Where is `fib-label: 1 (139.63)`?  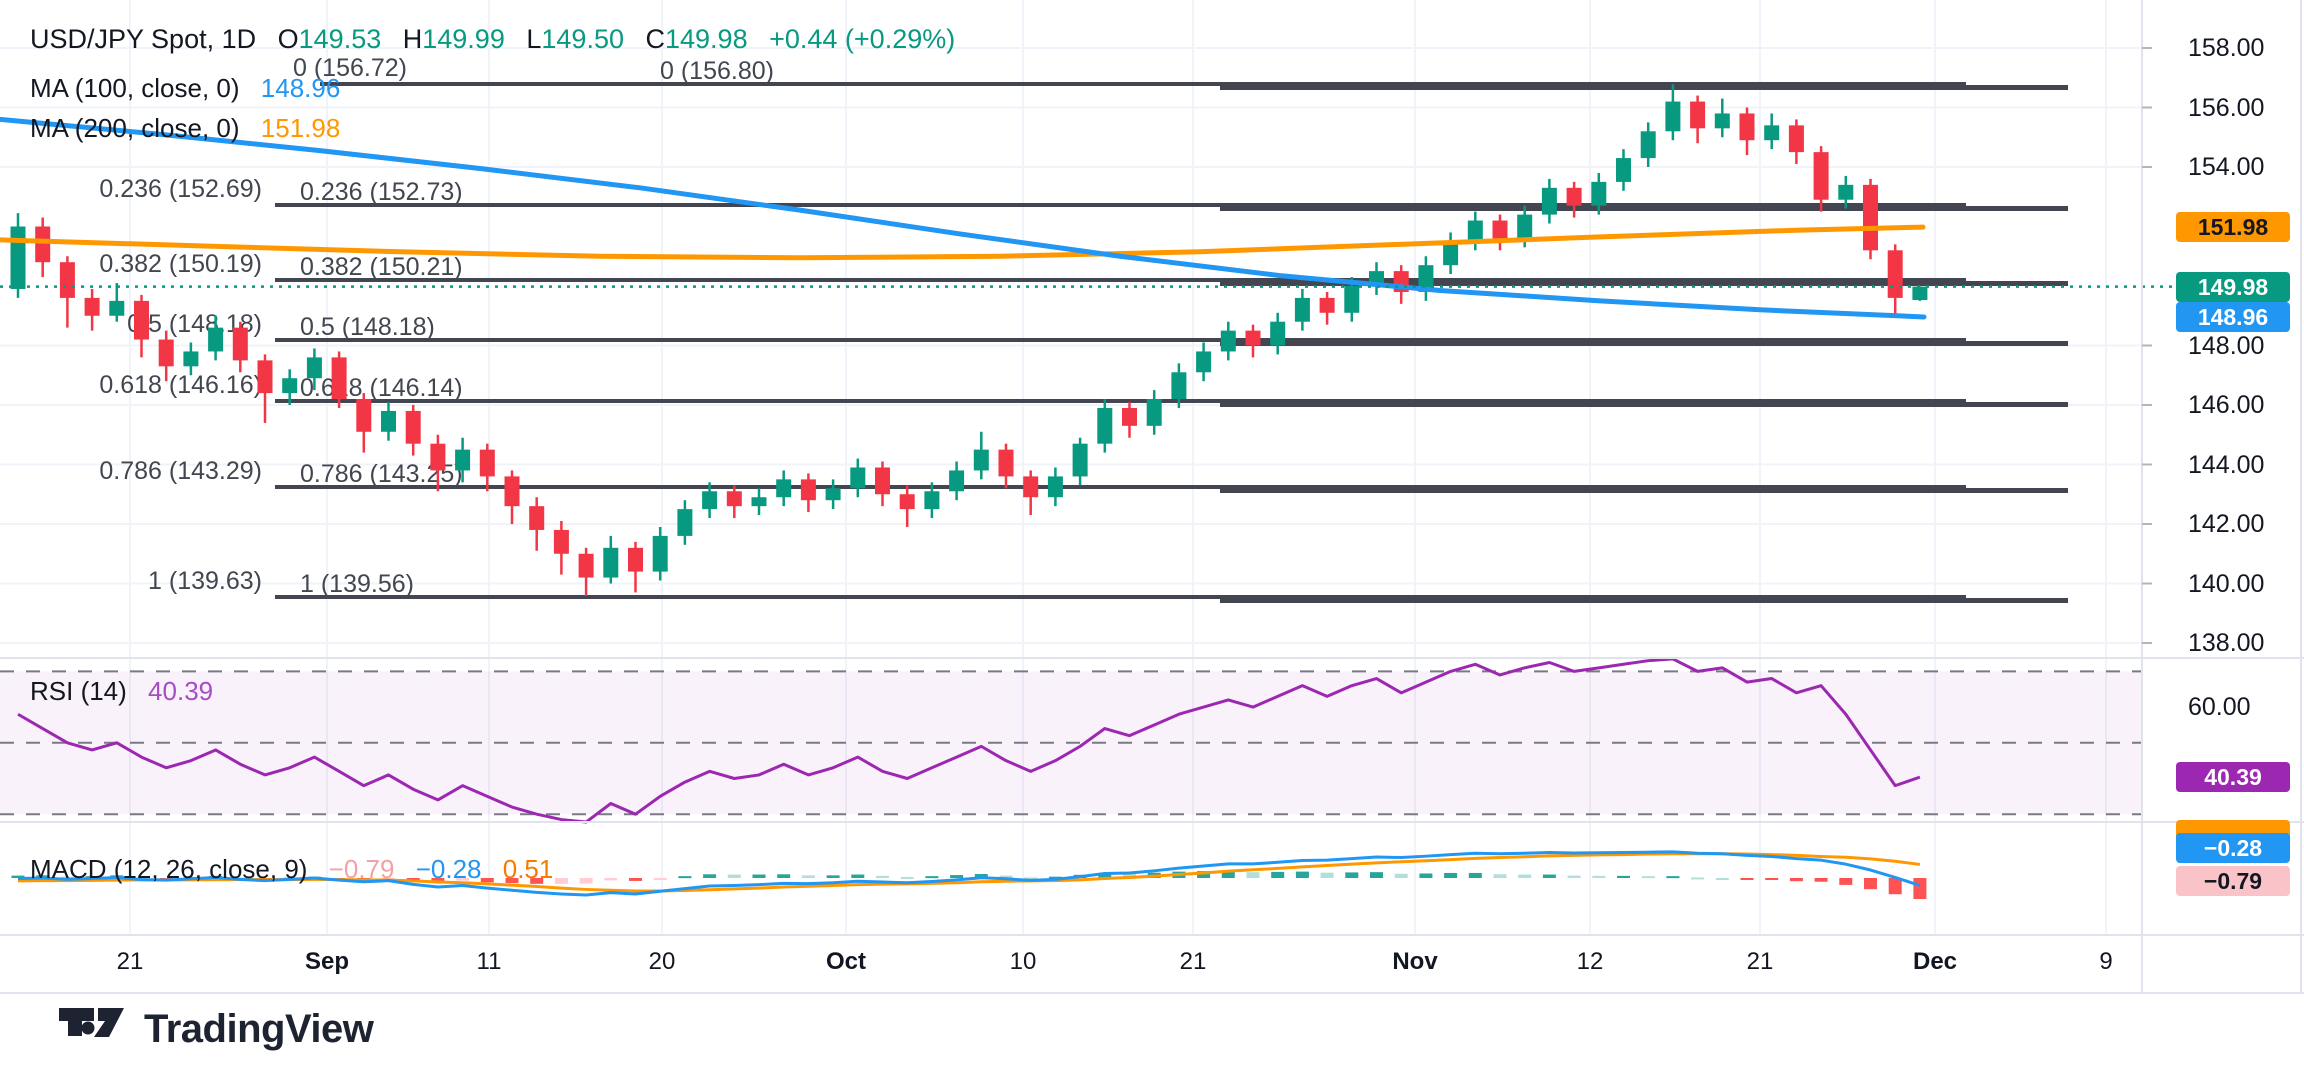
fib-label: 1 (139.63) is located at coordinates (205, 581).